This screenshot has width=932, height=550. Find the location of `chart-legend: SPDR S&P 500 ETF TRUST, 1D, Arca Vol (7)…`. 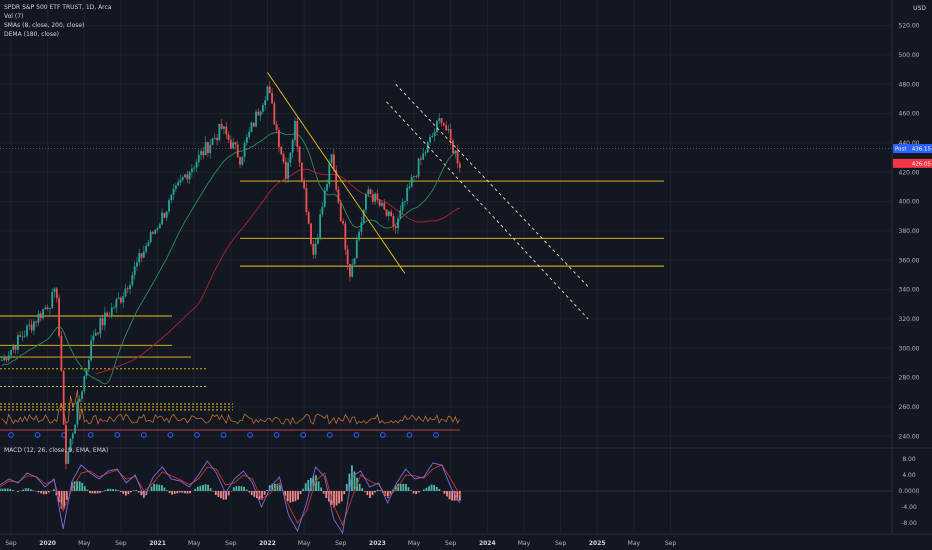

chart-legend: SPDR S&P 500 ETF TRUST, 1D, Arca Vol (7)… is located at coordinates (58, 21).